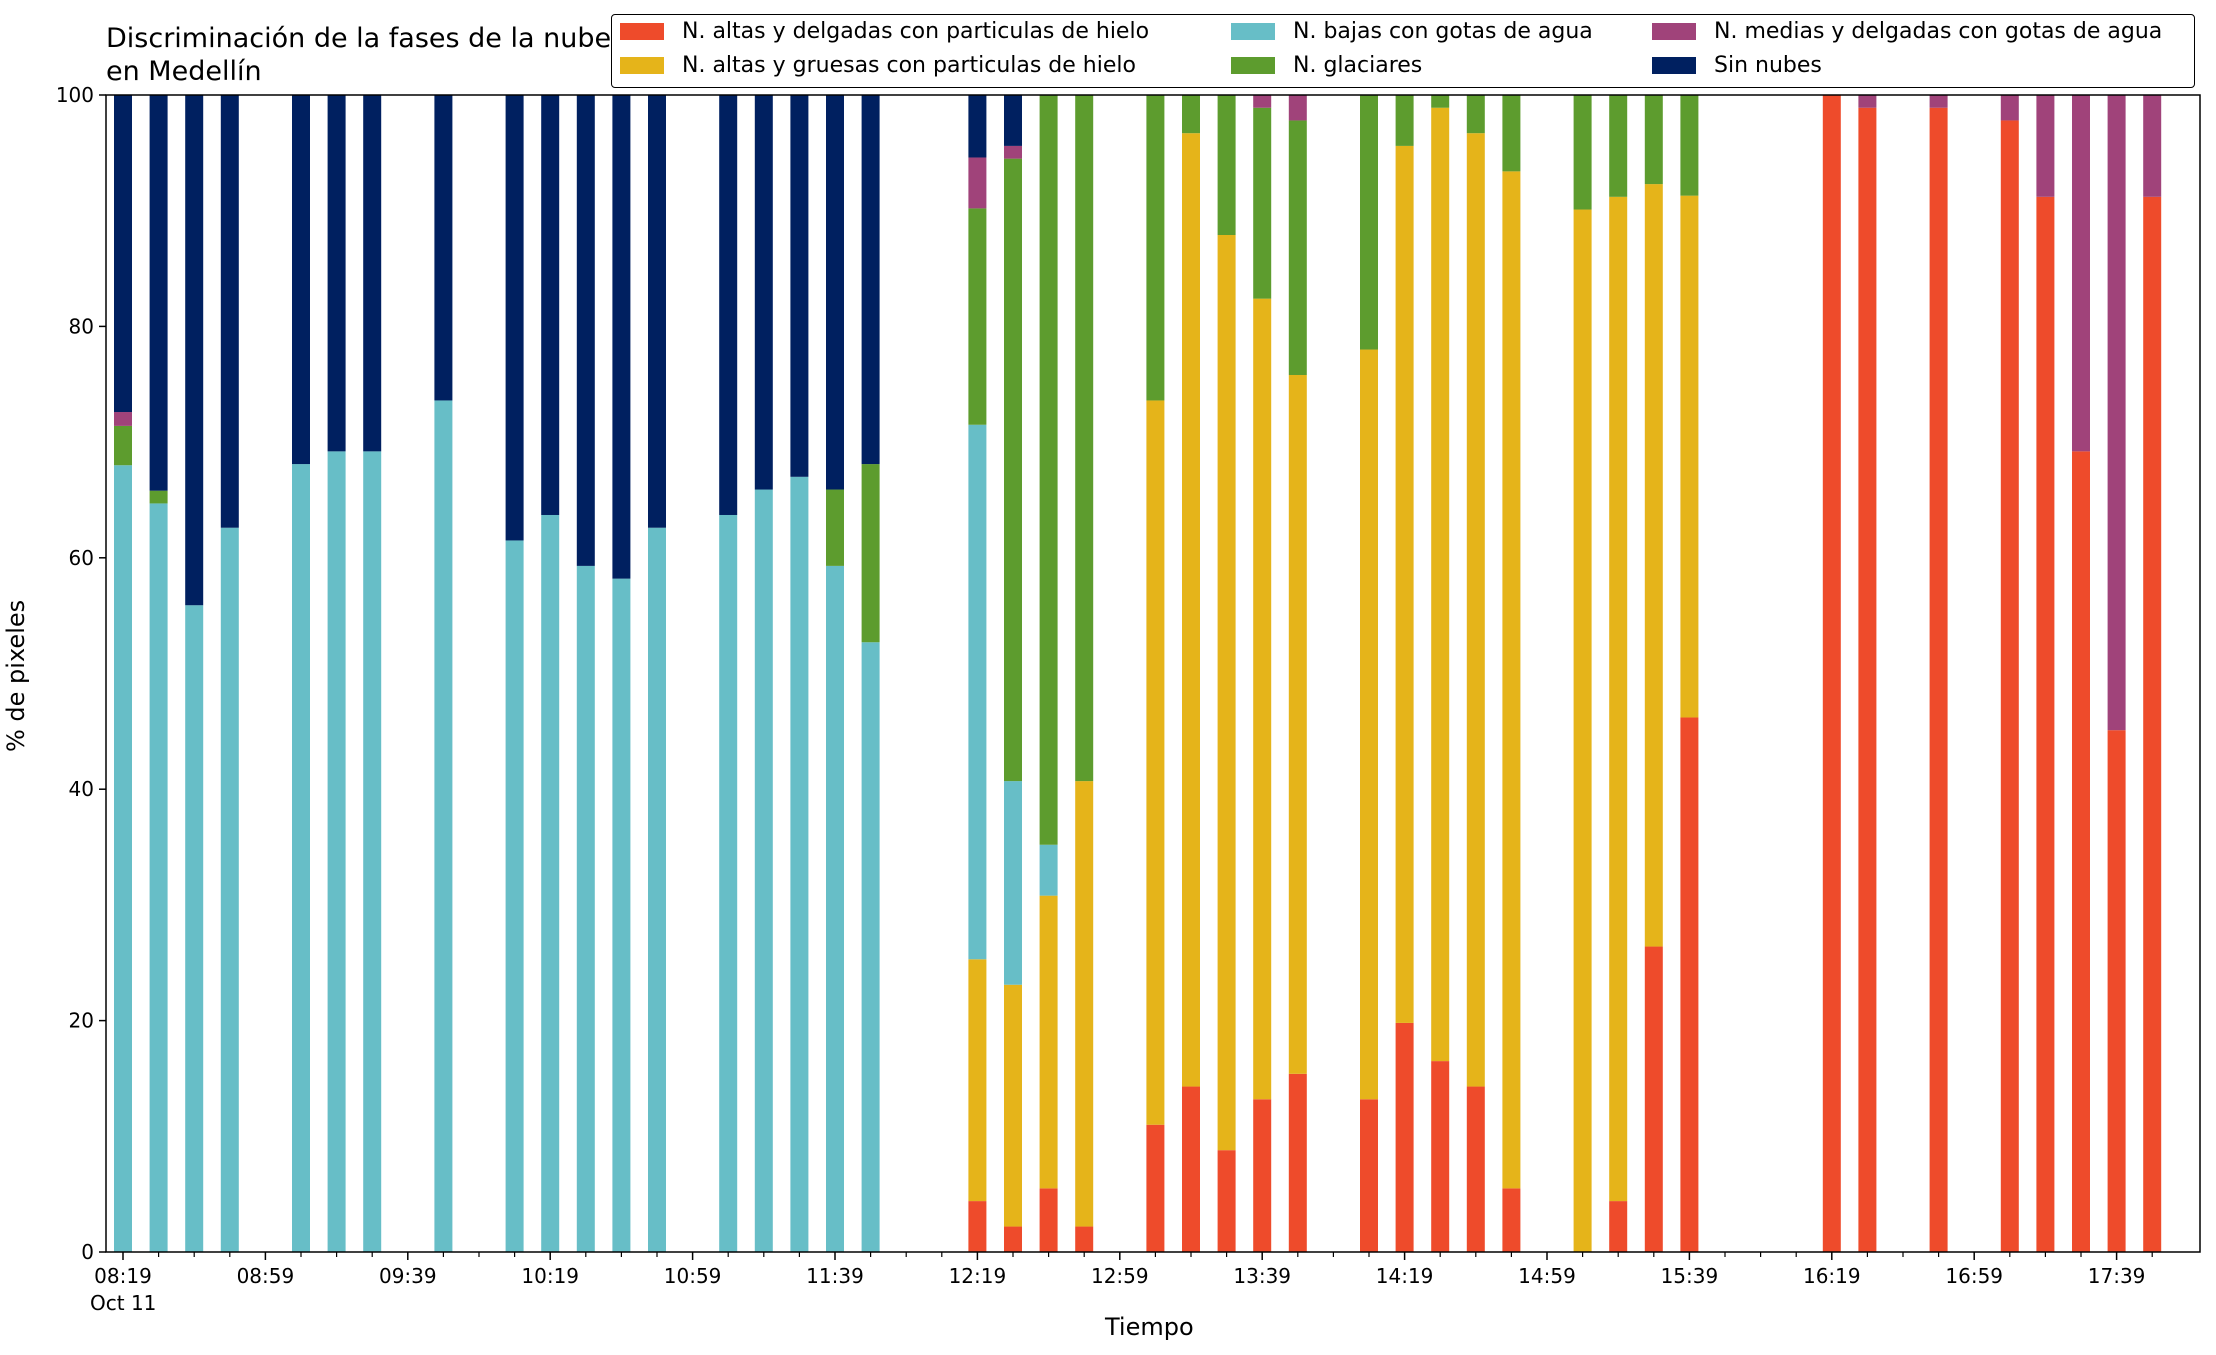 Image resolution: width=2216 pixels, height=1355 pixels. I want to click on bar-segment-1029-s5, so click(585, 330).